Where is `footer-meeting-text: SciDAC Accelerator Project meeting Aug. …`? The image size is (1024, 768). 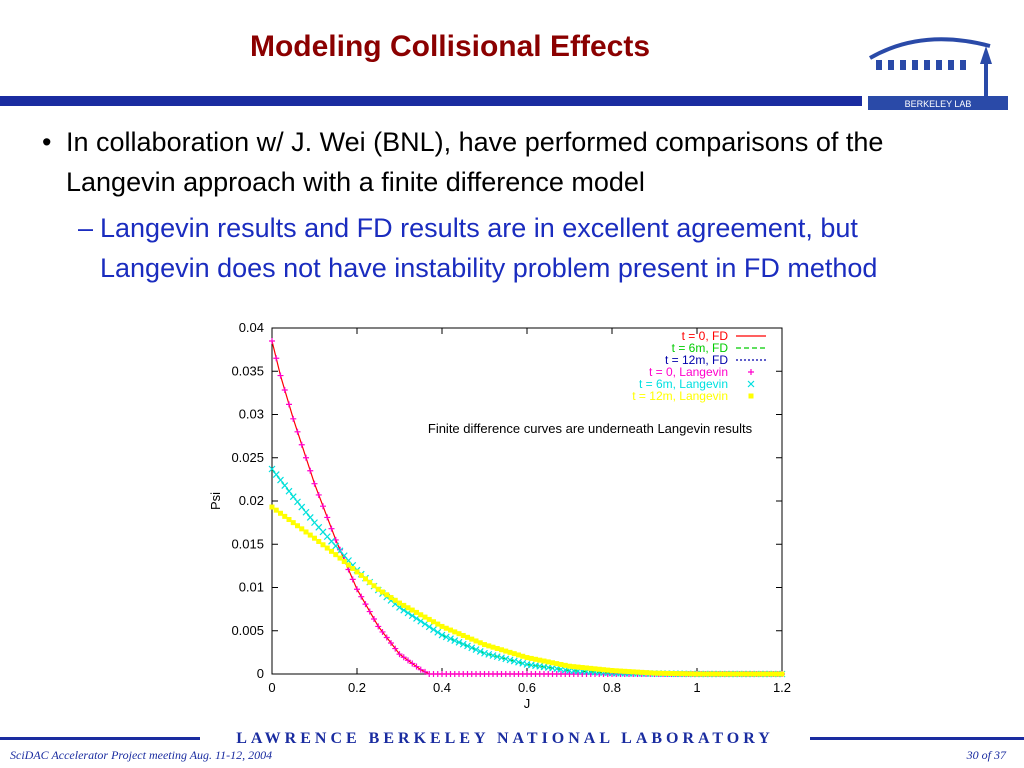 footer-meeting-text: SciDAC Accelerator Project meeting Aug. … is located at coordinates (141, 755).